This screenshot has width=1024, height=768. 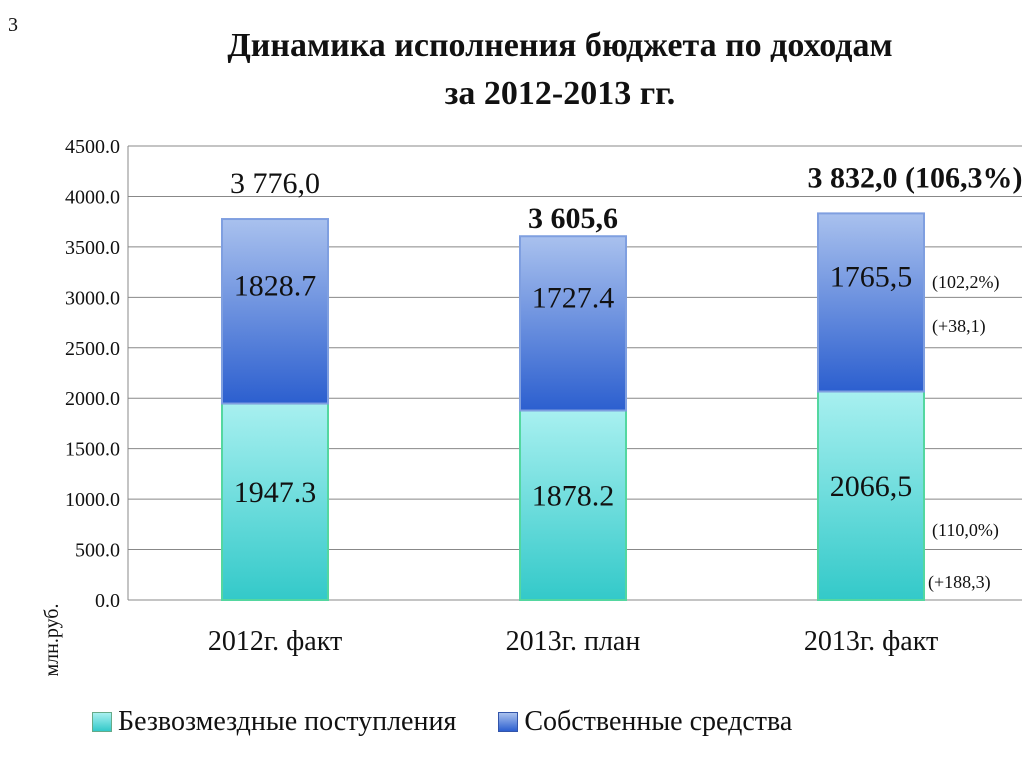 I want to click on legend-item-own: Собственные средства, so click(x=645, y=722).